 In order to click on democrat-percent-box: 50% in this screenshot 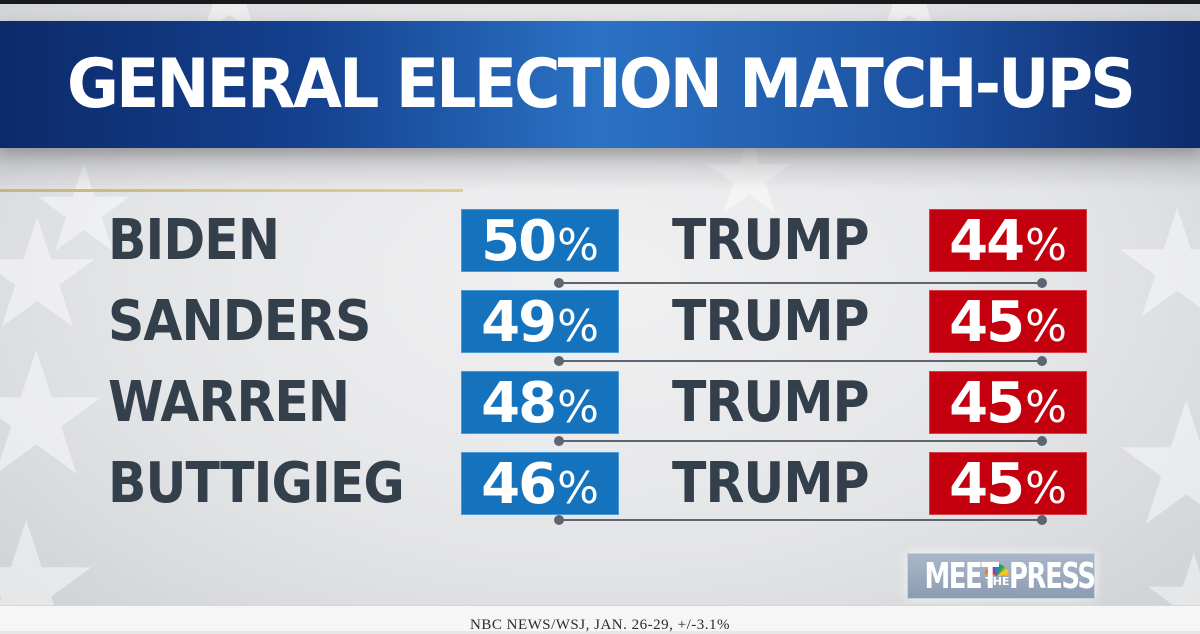, I will do `click(540, 241)`.